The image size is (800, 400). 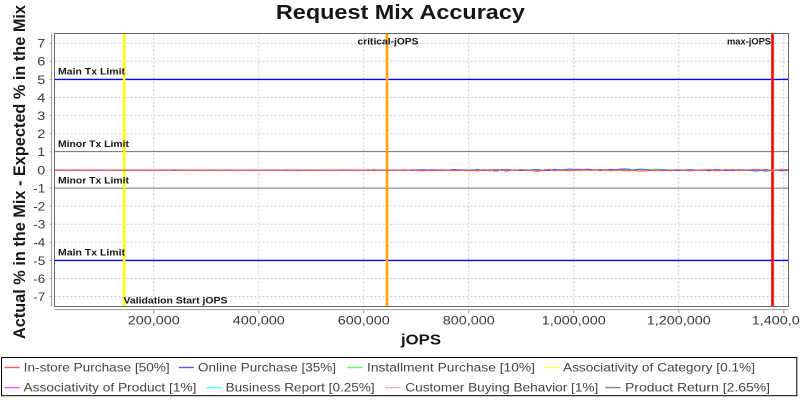 What do you see at coordinates (39, 261) in the screenshot?
I see `svg-text: -5` at bounding box center [39, 261].